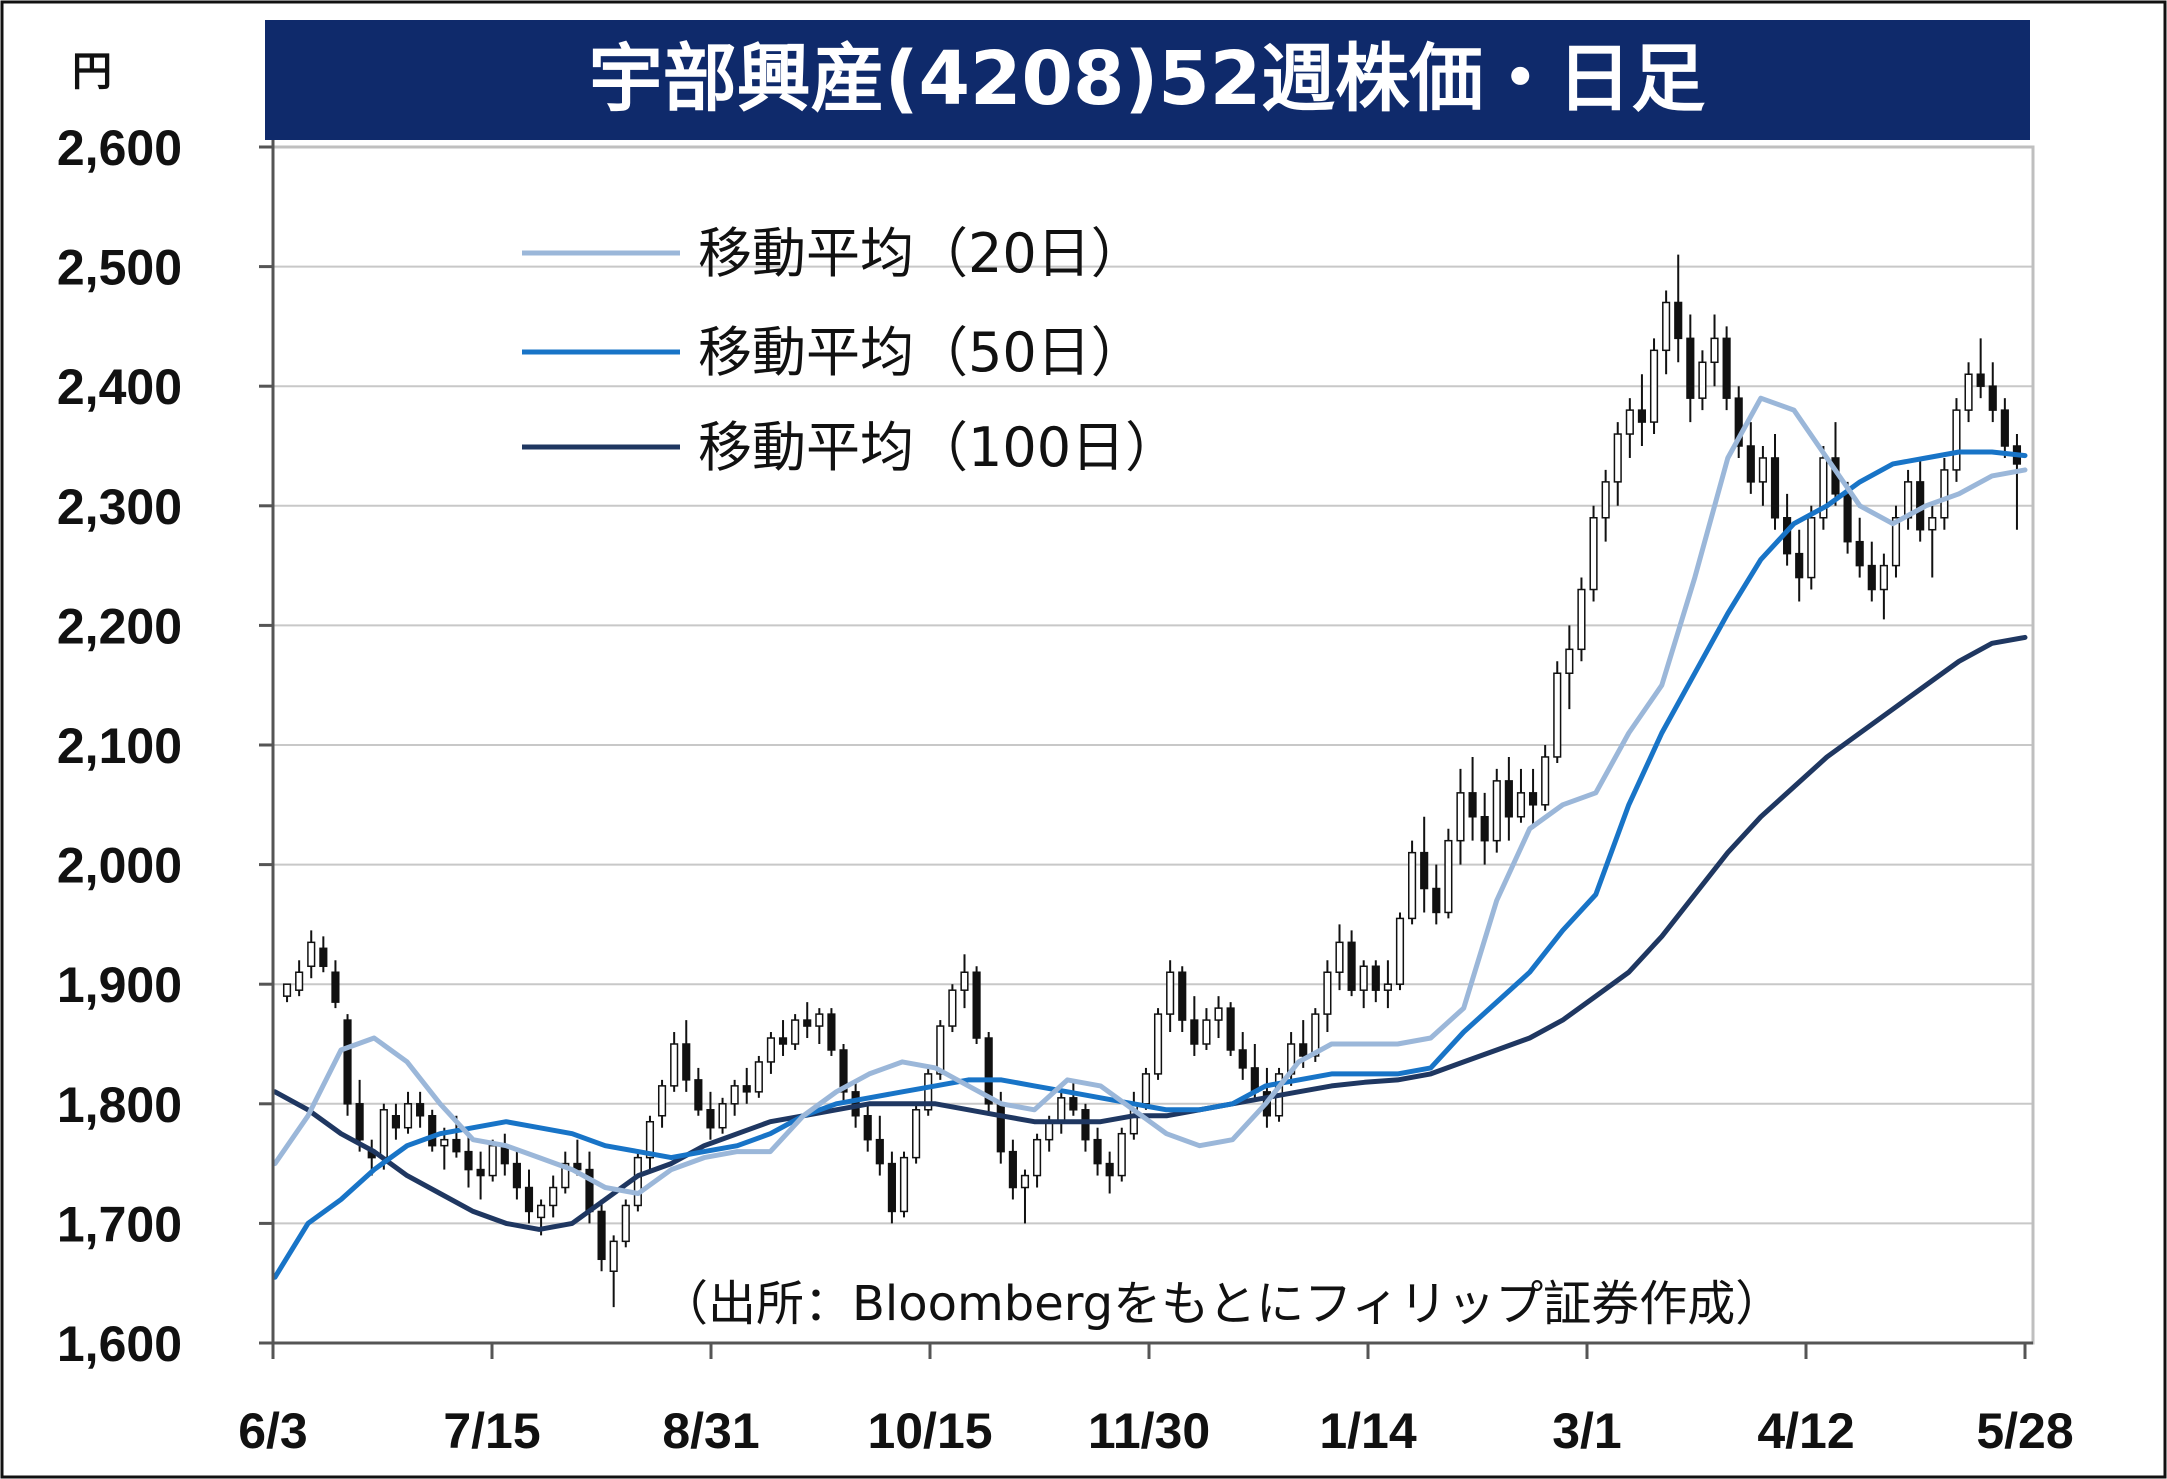 The image size is (2167, 1479). I want to click on x-tick-label: 10/15, so click(929, 1431).